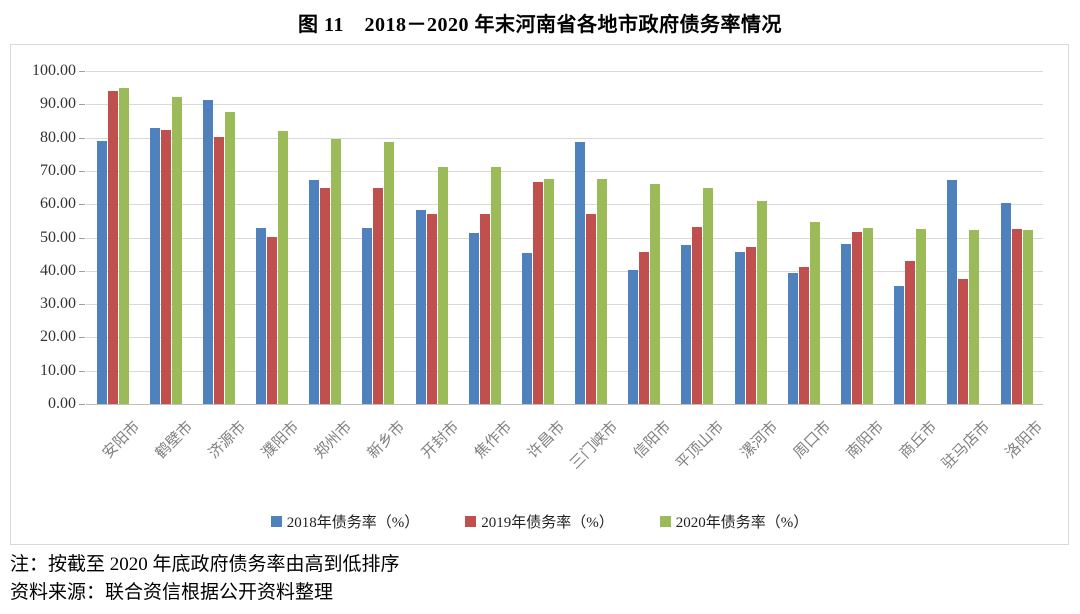 The image size is (1080, 614). Describe the element at coordinates (58, 170) in the screenshot. I see `y-axis-tick-label: 70.00` at that location.